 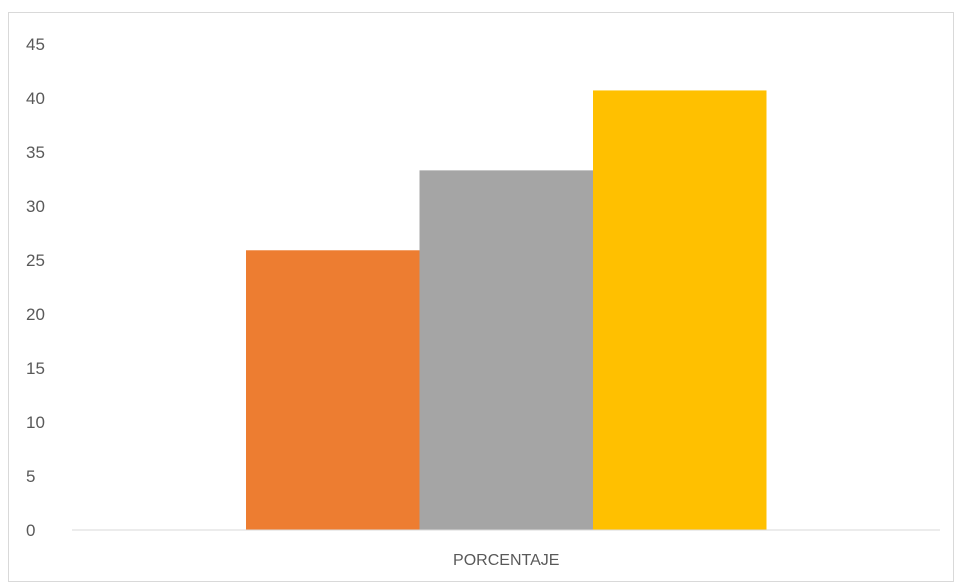 I want to click on y-tick-label: 5, so click(x=30, y=476).